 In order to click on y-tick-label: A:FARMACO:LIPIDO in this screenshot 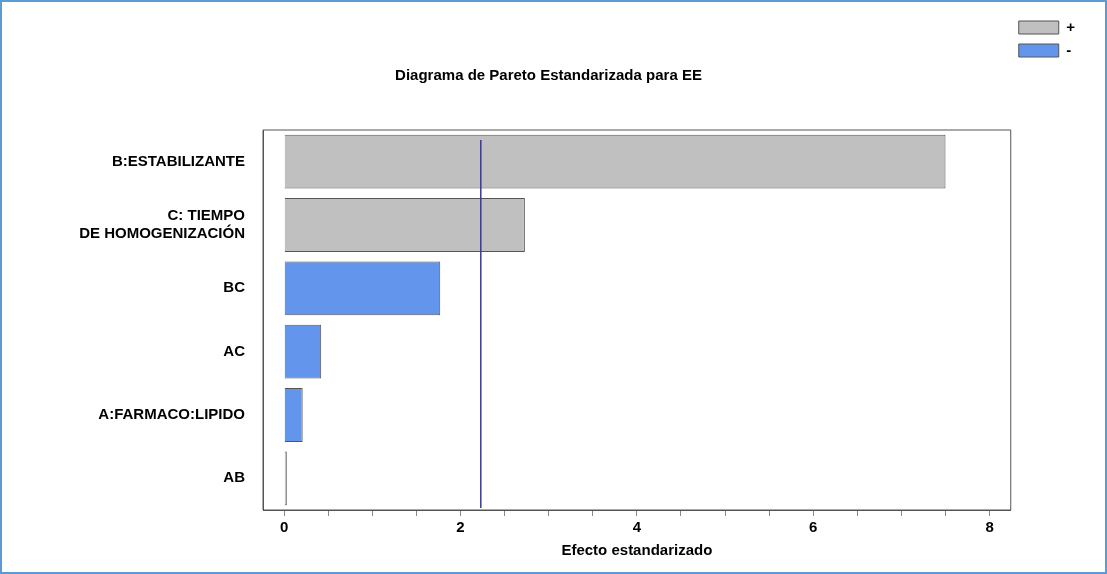, I will do `click(172, 414)`.